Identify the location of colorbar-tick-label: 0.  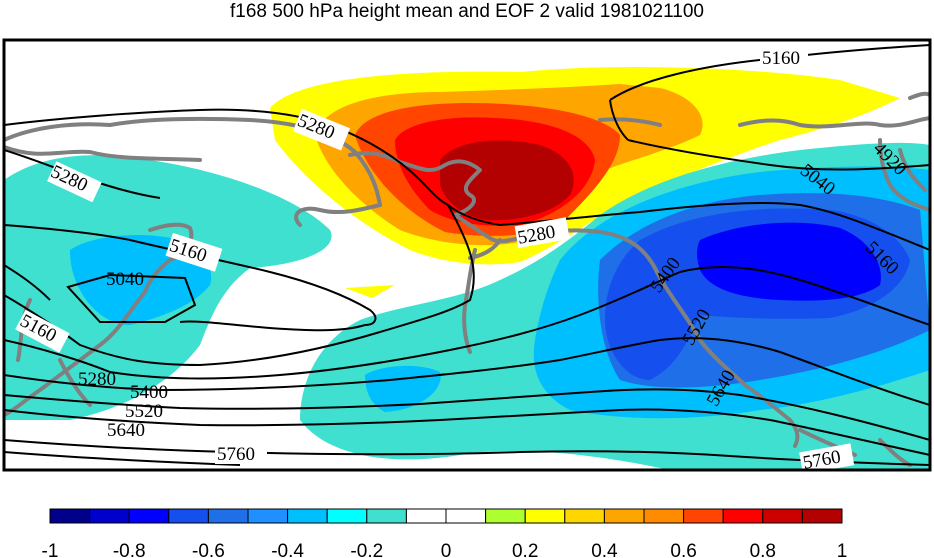
(446, 549).